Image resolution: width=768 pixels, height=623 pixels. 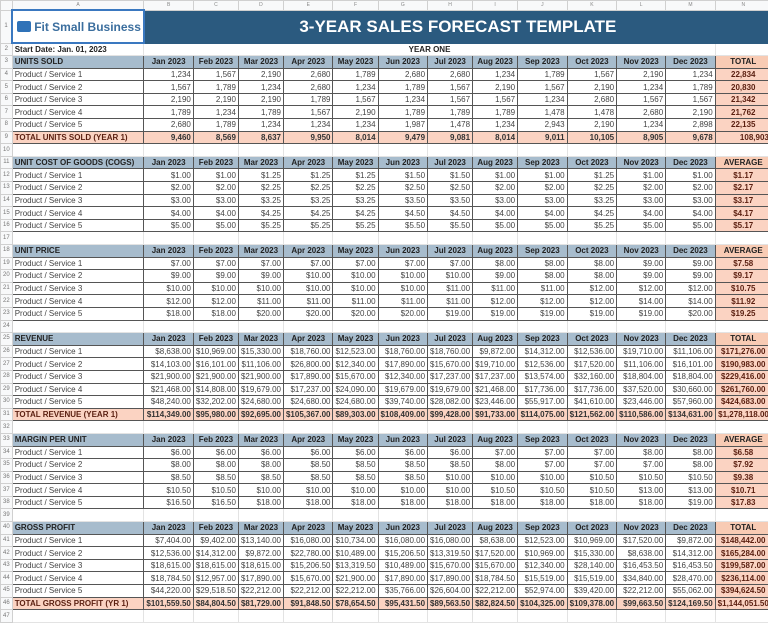 I want to click on value-cell: $18.00, so click(x=308, y=502).